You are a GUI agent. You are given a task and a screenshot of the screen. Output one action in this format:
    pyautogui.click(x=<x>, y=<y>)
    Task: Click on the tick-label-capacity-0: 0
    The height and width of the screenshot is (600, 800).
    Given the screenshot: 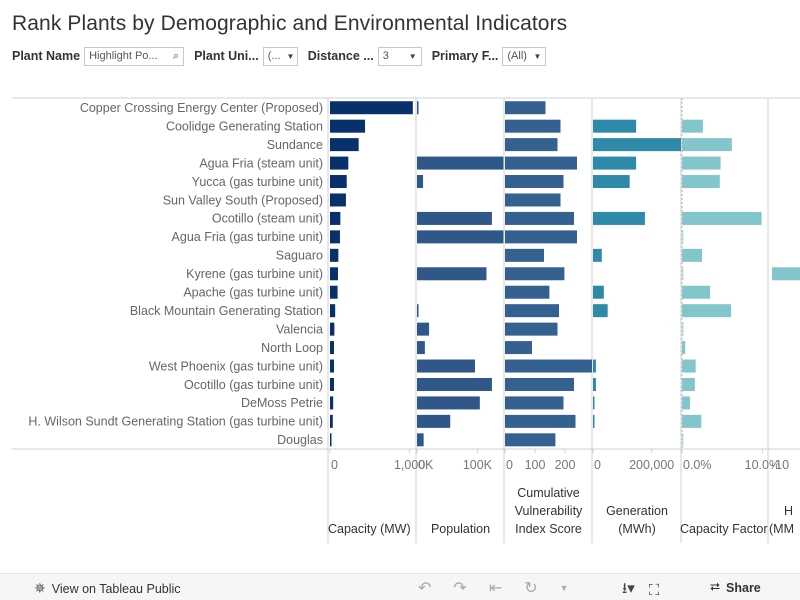 What is the action you would take?
    pyautogui.click(x=334, y=465)
    